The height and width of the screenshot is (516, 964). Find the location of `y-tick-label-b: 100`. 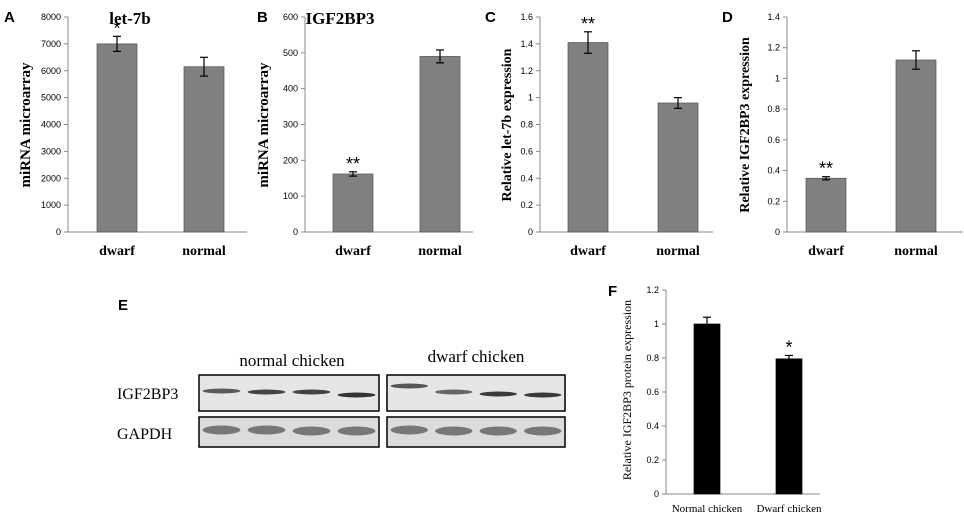

y-tick-label-b: 100 is located at coordinates (290, 196).